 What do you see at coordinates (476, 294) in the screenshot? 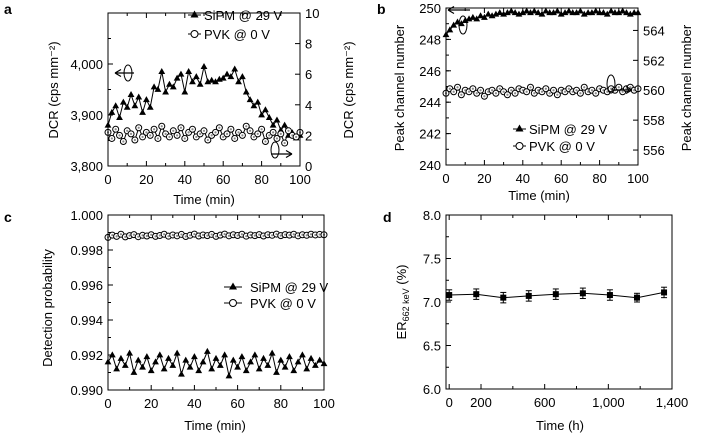
I see `er-point` at bounding box center [476, 294].